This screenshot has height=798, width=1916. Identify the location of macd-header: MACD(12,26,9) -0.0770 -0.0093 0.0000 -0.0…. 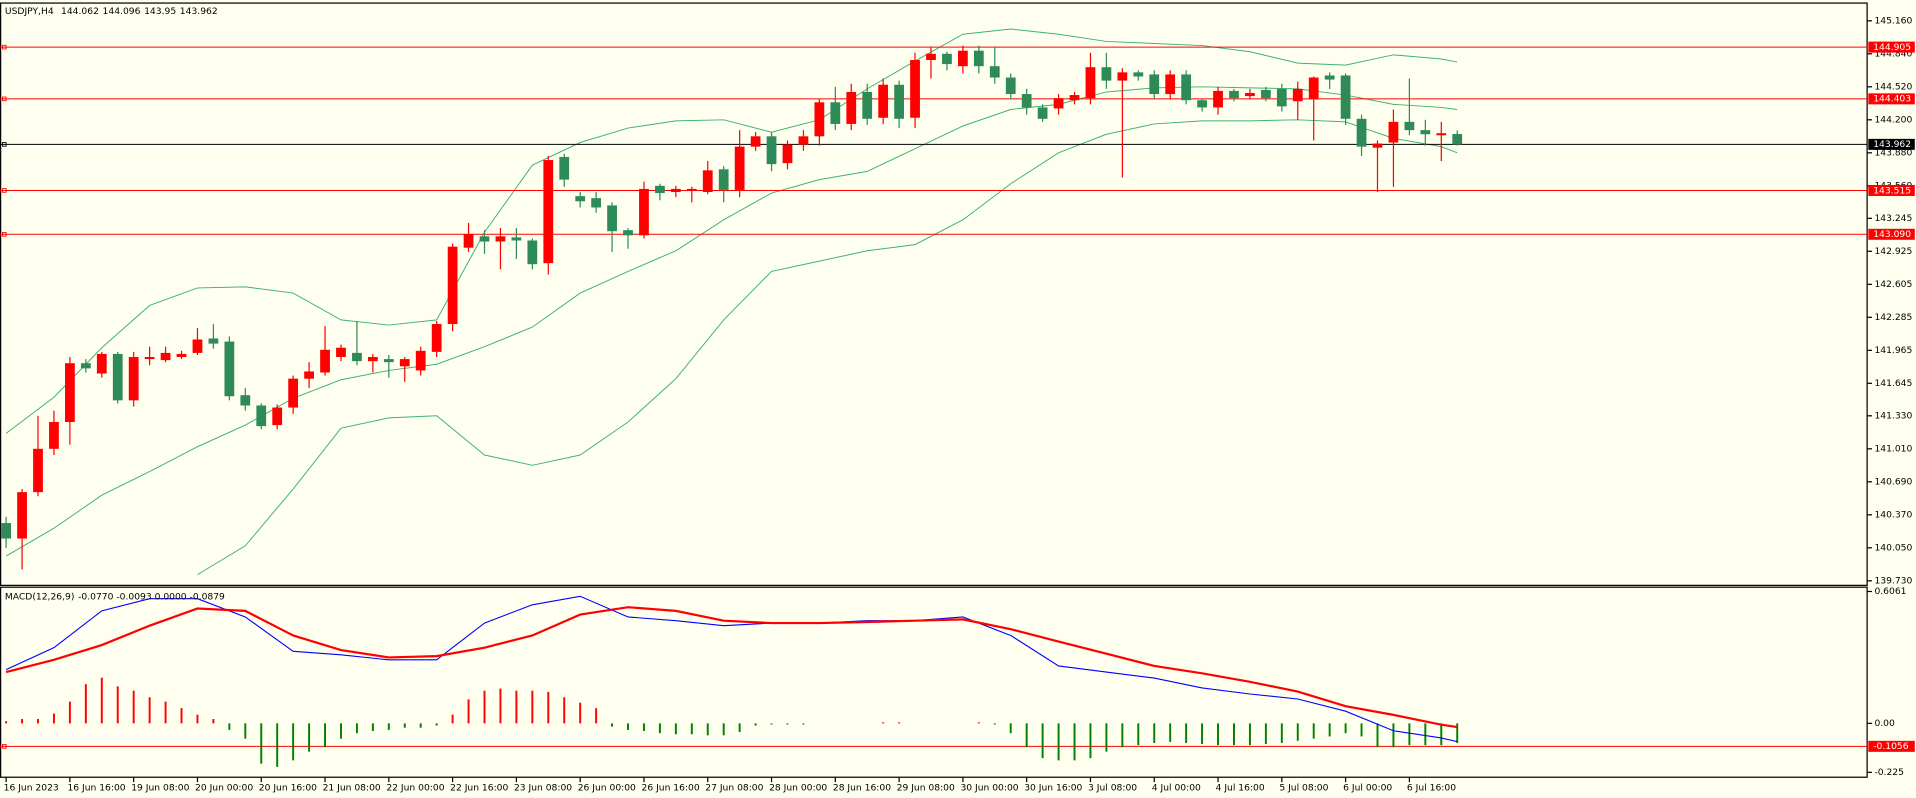
(115, 596).